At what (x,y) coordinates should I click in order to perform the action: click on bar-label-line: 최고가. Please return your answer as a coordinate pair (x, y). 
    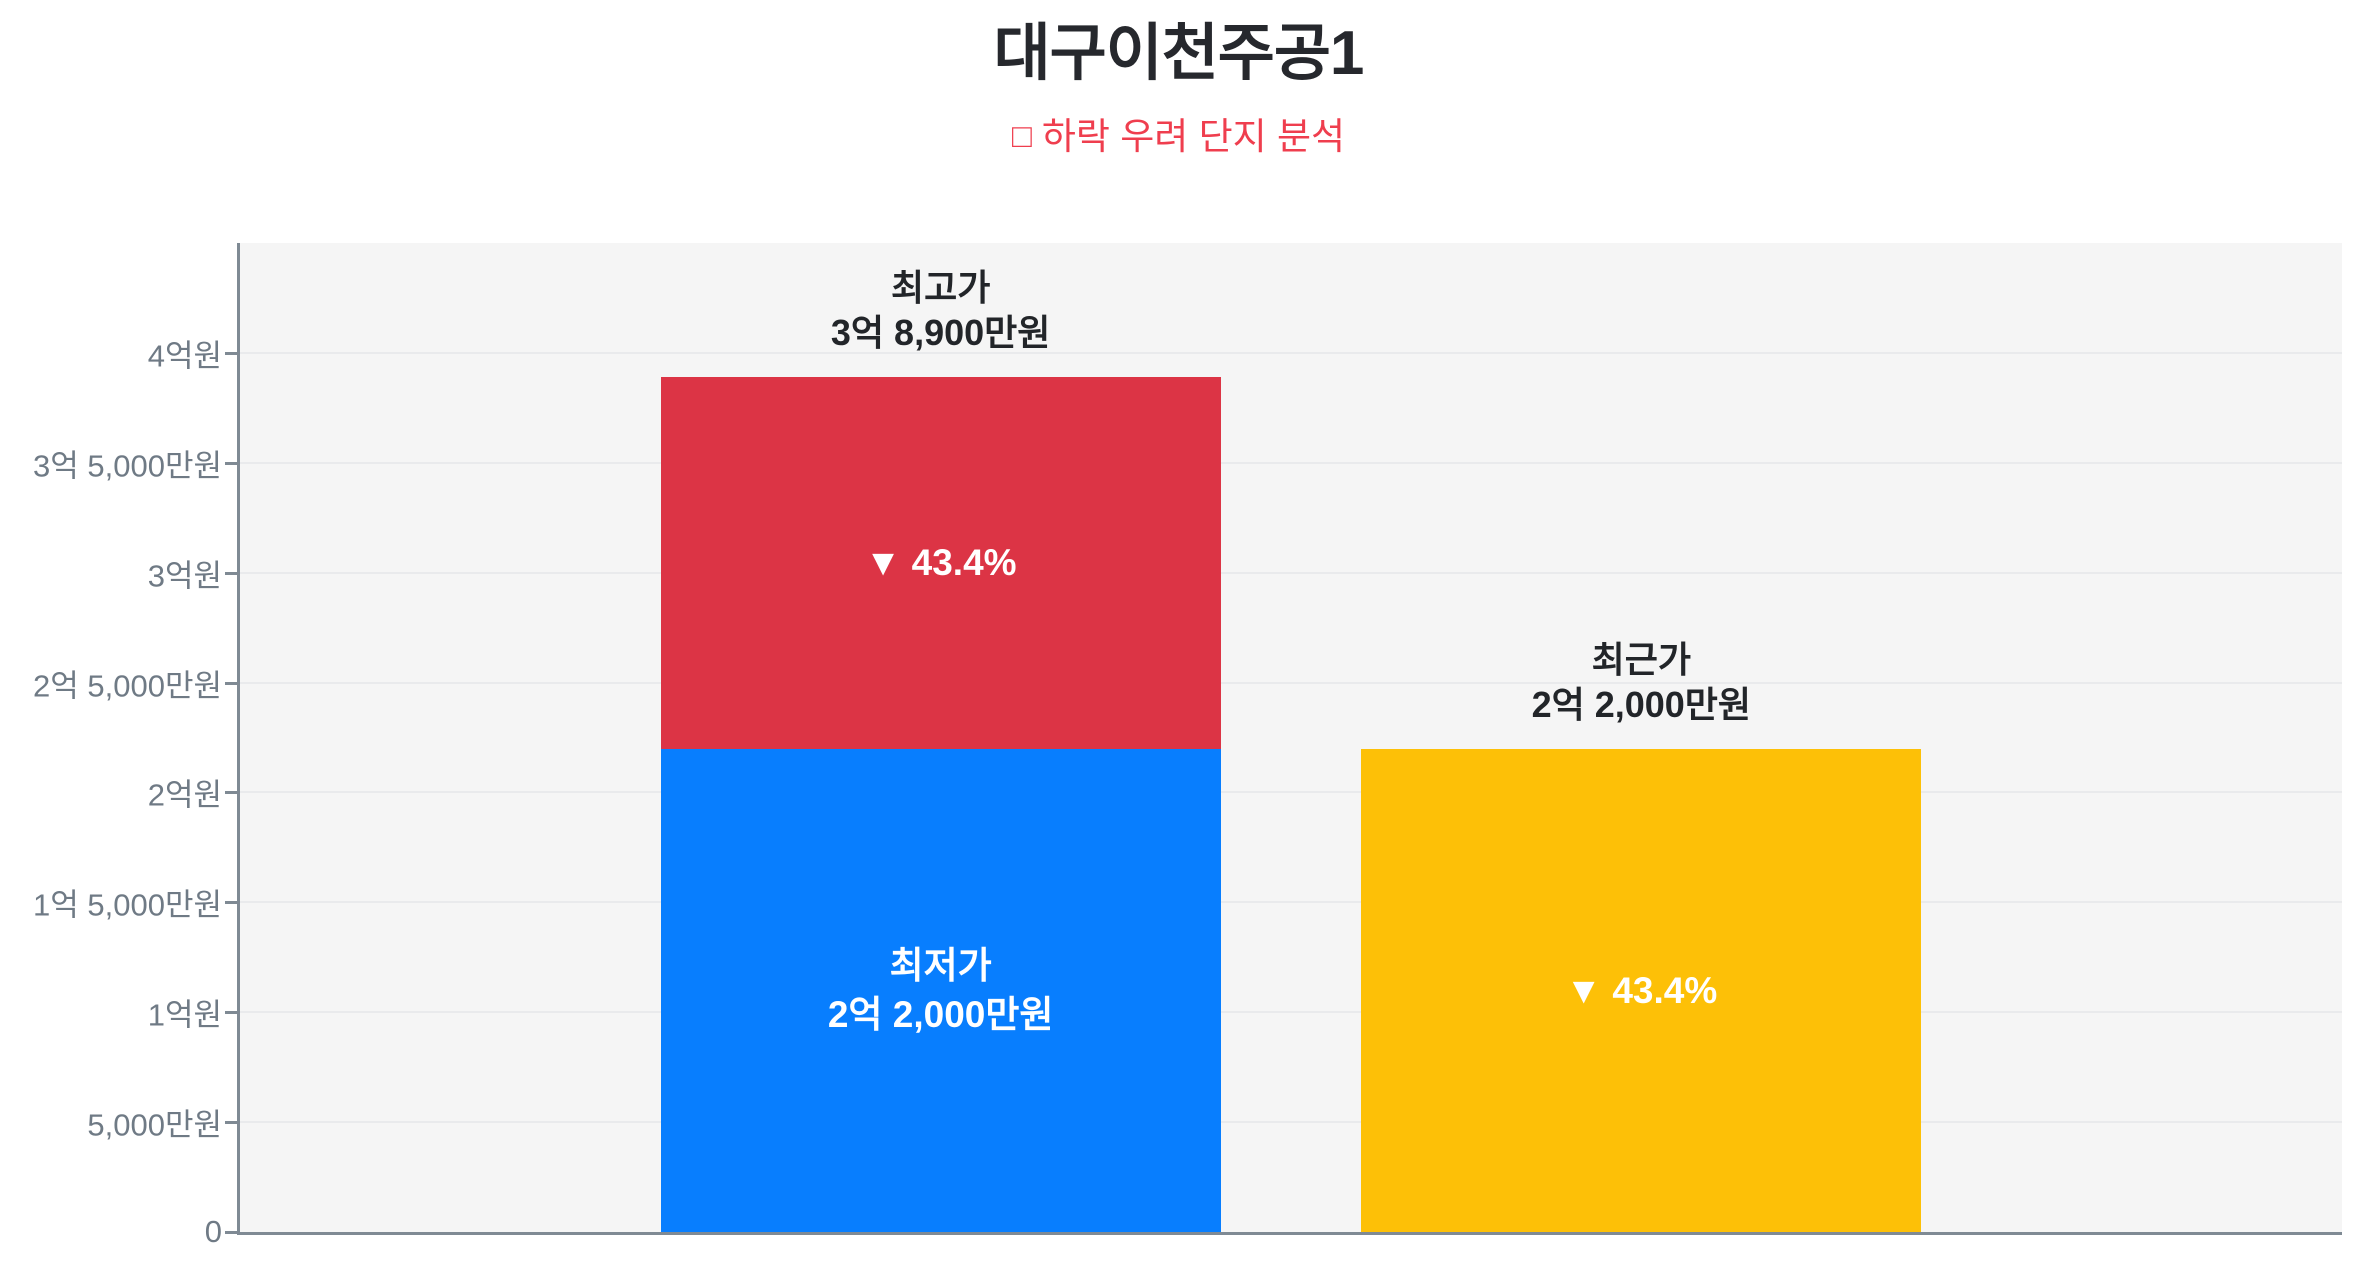
    Looking at the image, I should click on (940, 288).